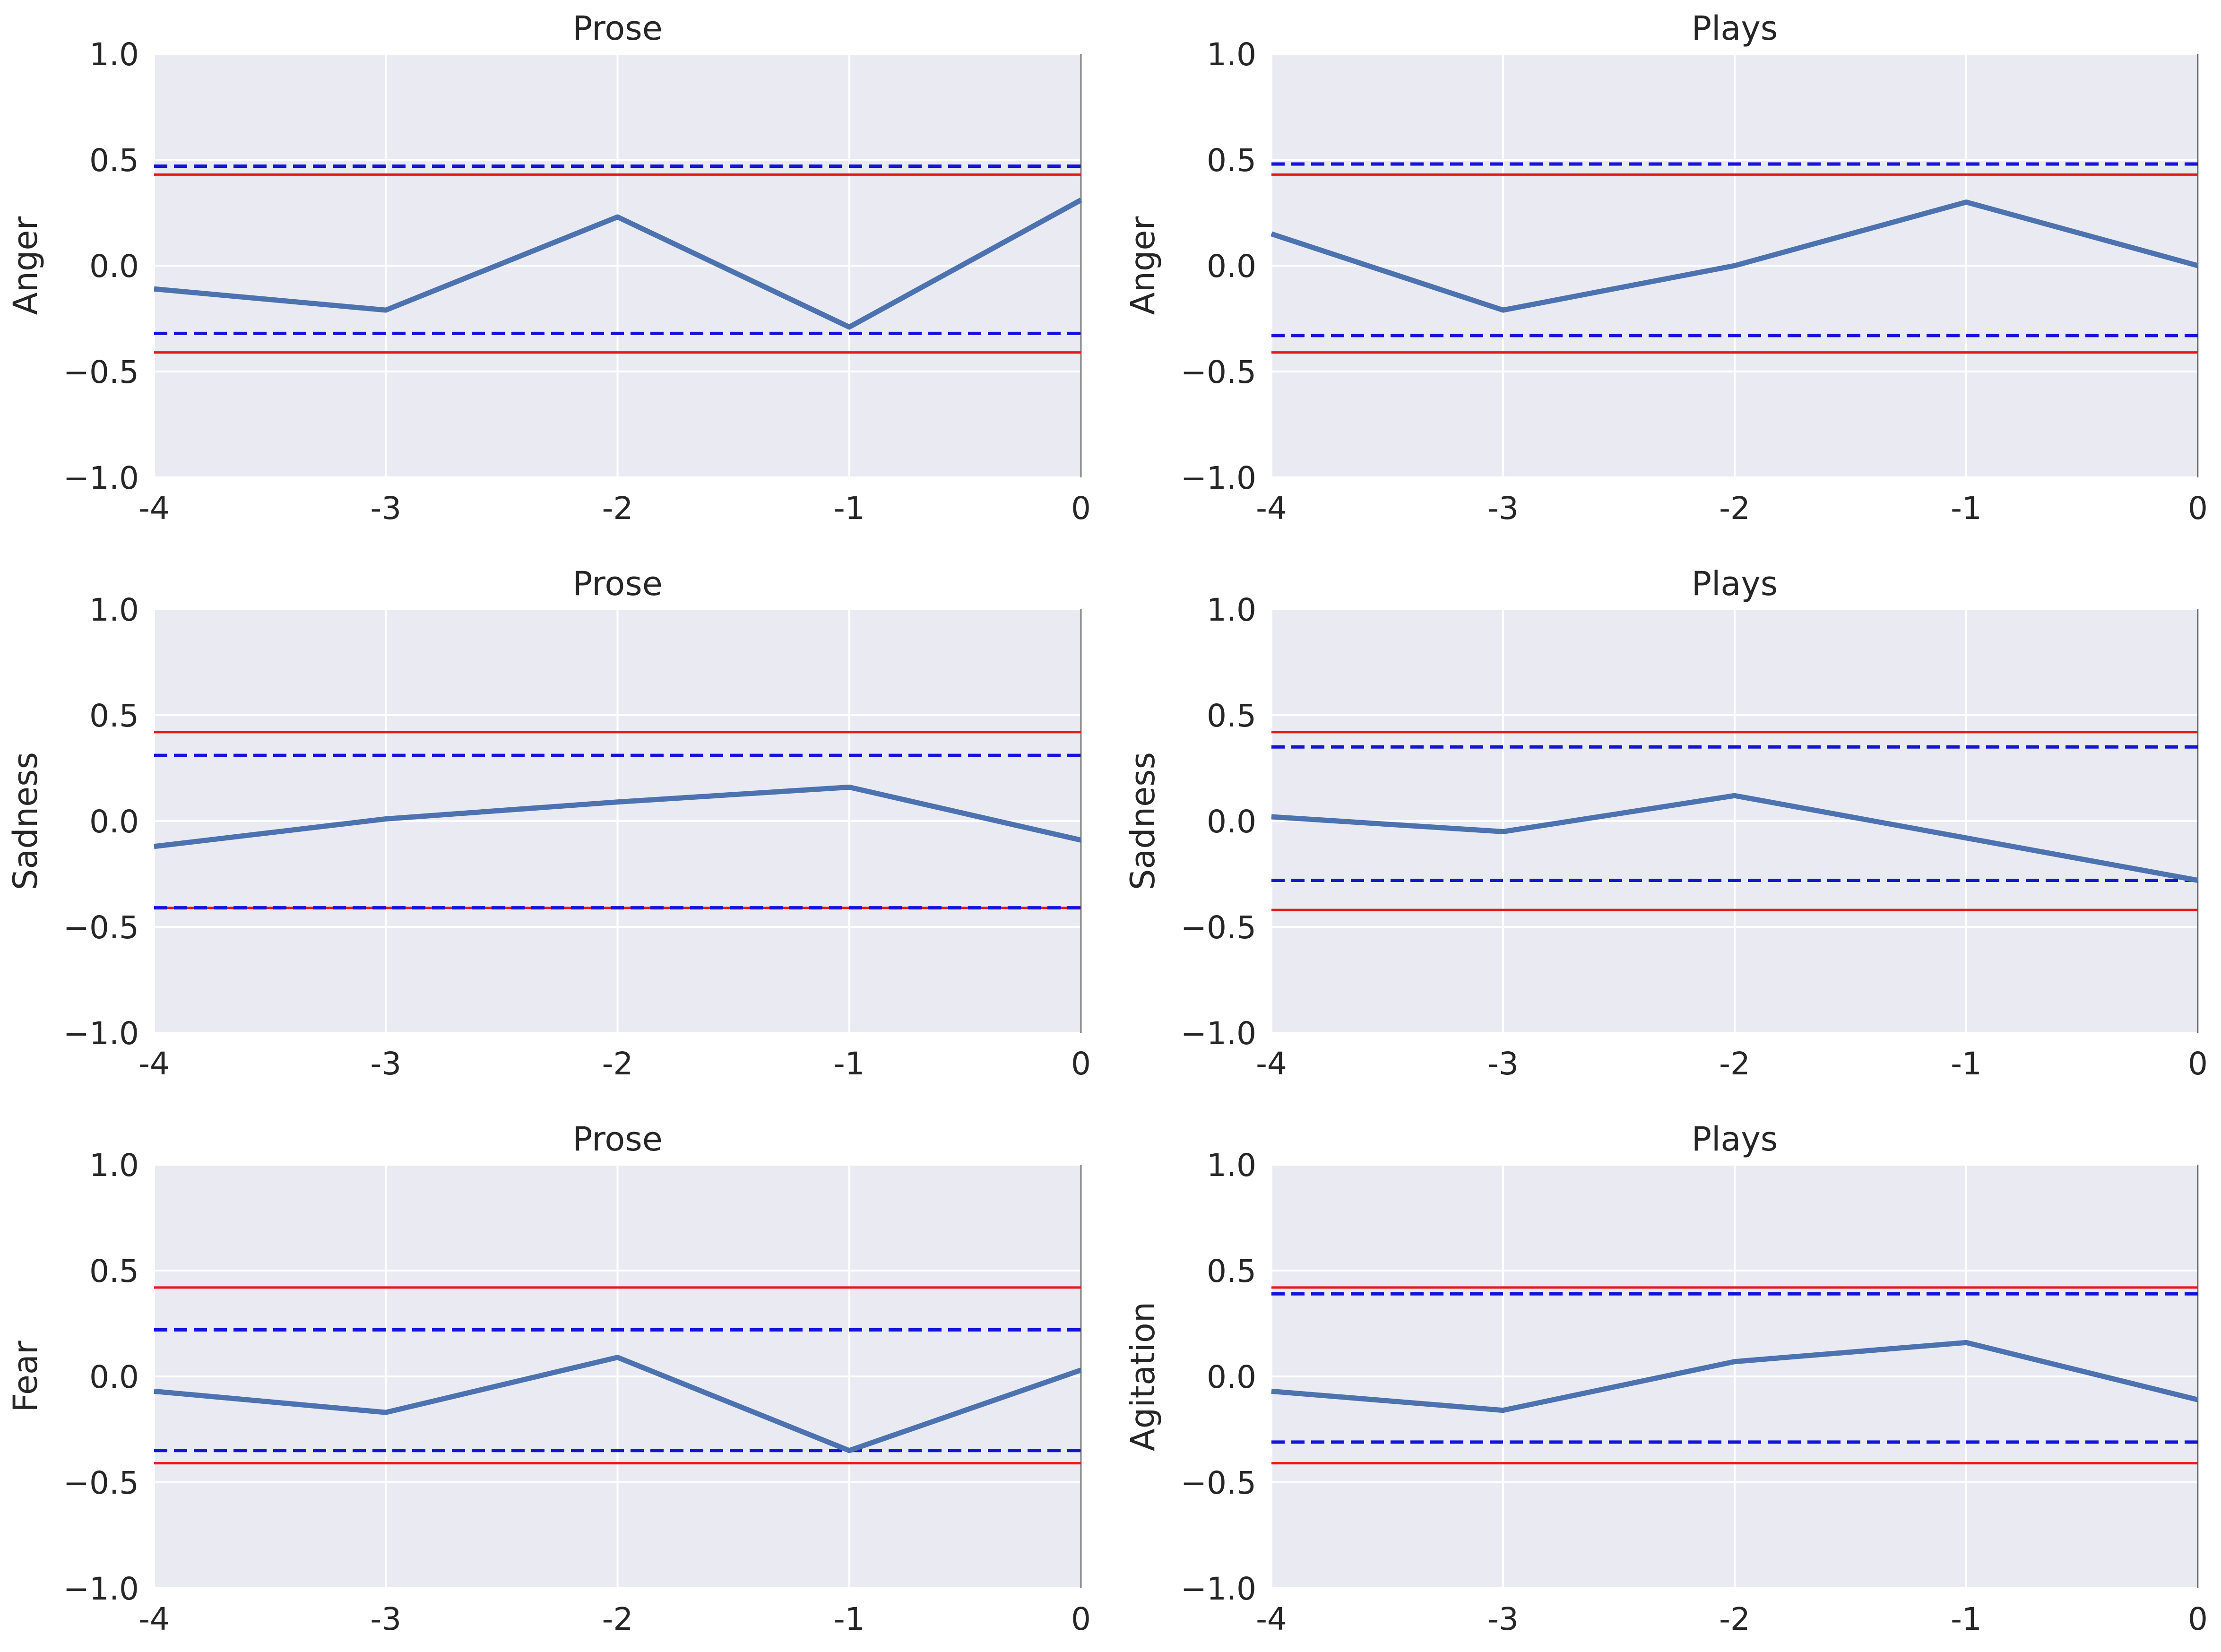 Image resolution: width=2221 pixels, height=1652 pixels. I want to click on y-axis-label: Agitation, so click(1142, 1376).